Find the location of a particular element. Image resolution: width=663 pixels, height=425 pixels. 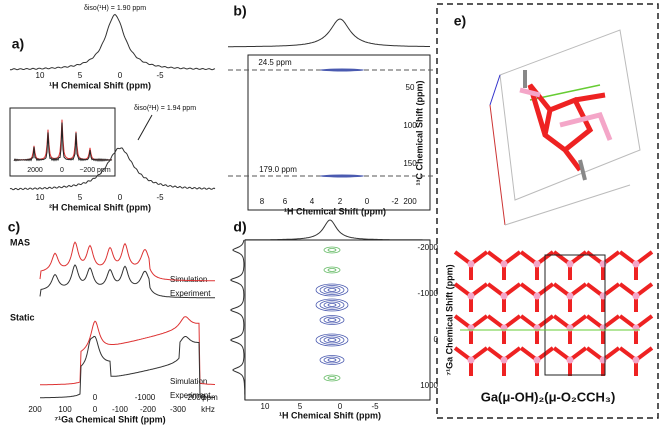

inset-spectrum is located at coordinates (63, 142).